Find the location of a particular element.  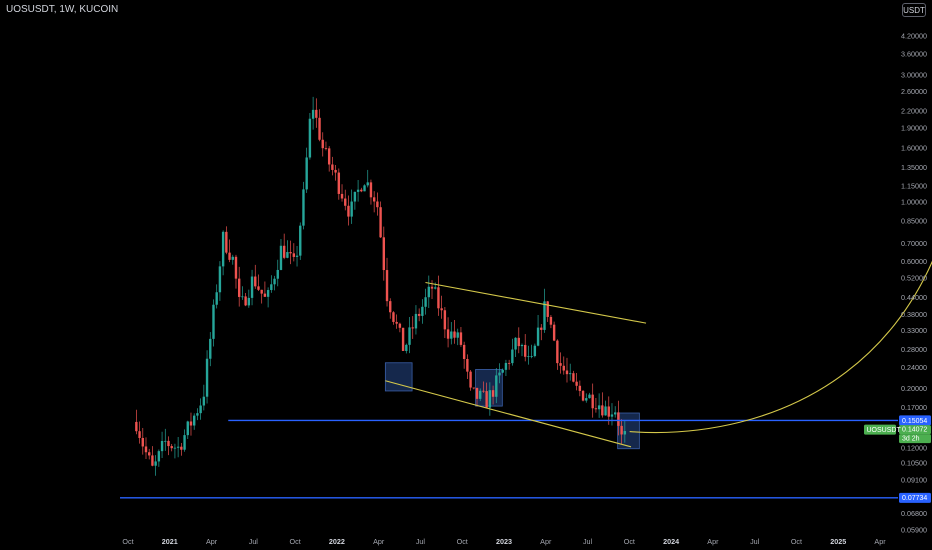

y-tick-label: 0.44000 is located at coordinates (914, 297).